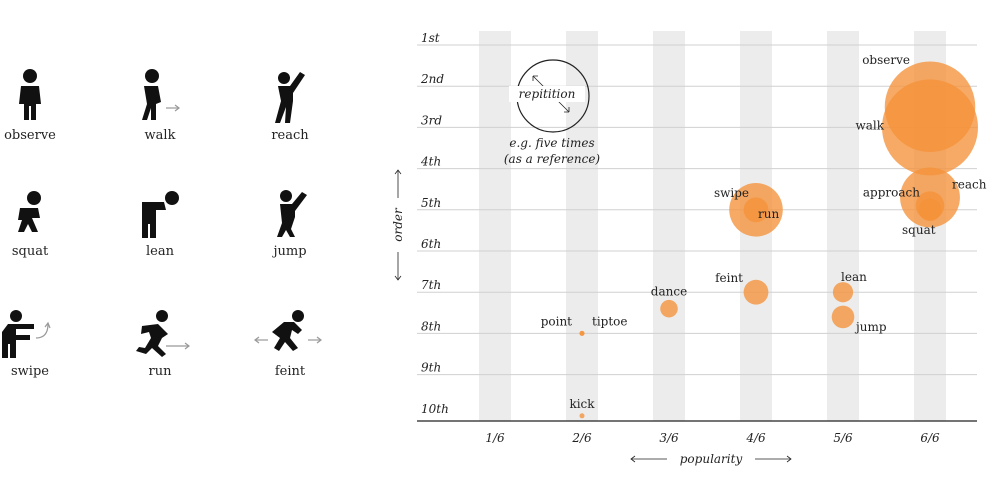 This screenshot has height=480, width=990. What do you see at coordinates (930, 438) in the screenshot?
I see `x-tick-label: 6/6` at bounding box center [930, 438].